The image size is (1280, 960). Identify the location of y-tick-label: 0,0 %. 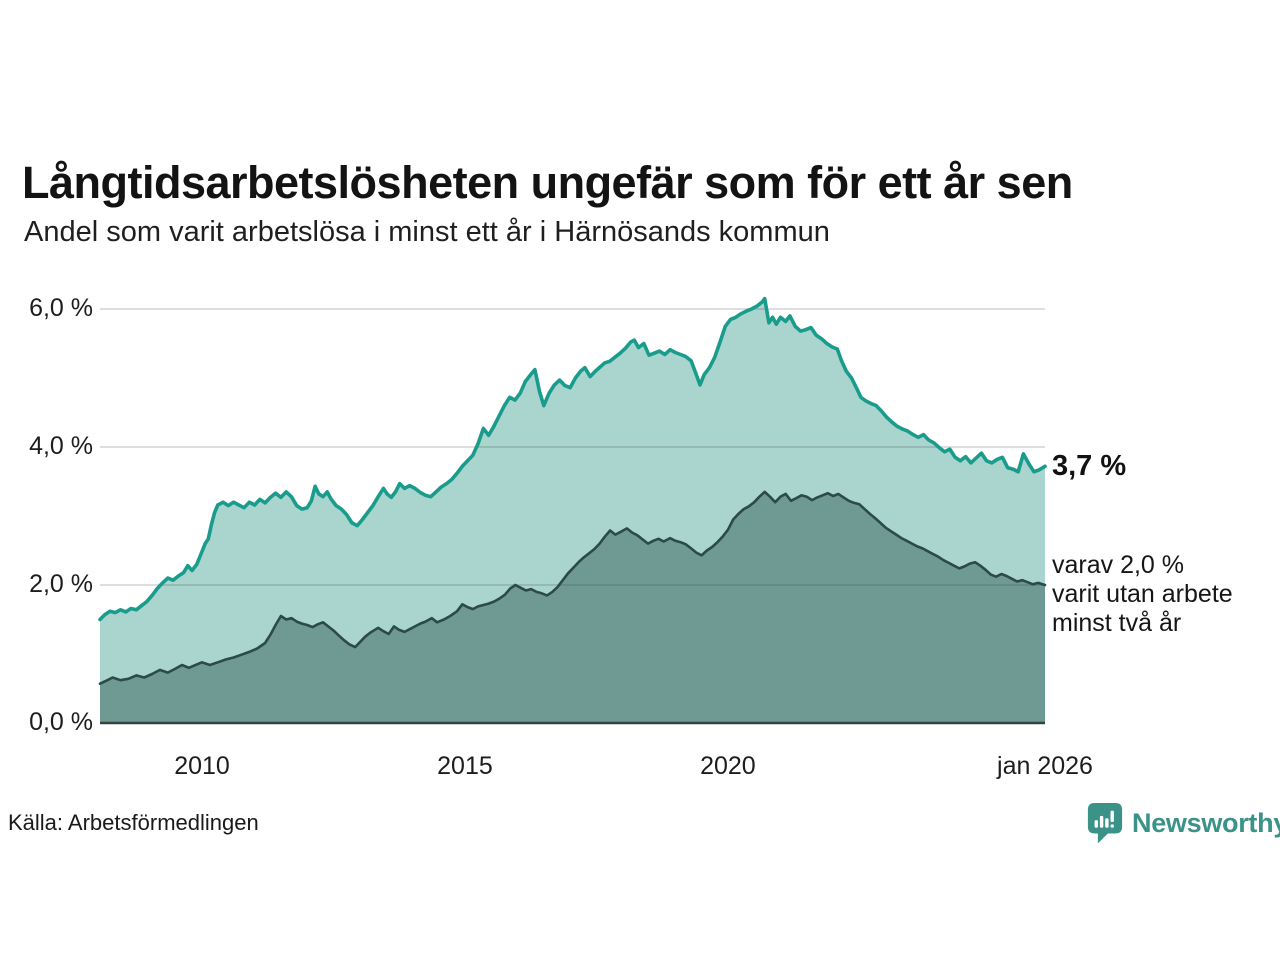
(61, 722).